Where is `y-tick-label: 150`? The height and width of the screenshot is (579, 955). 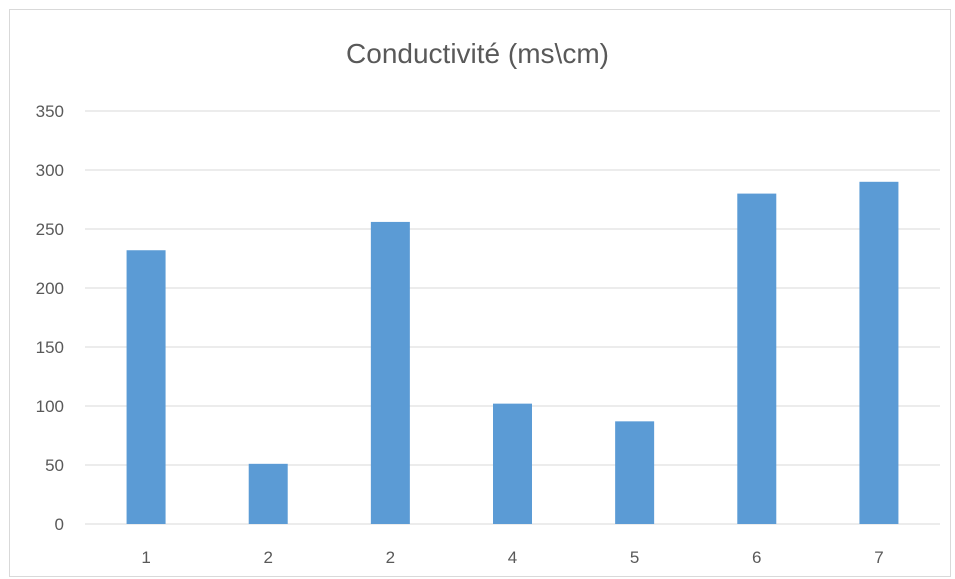
y-tick-label: 150 is located at coordinates (50, 347).